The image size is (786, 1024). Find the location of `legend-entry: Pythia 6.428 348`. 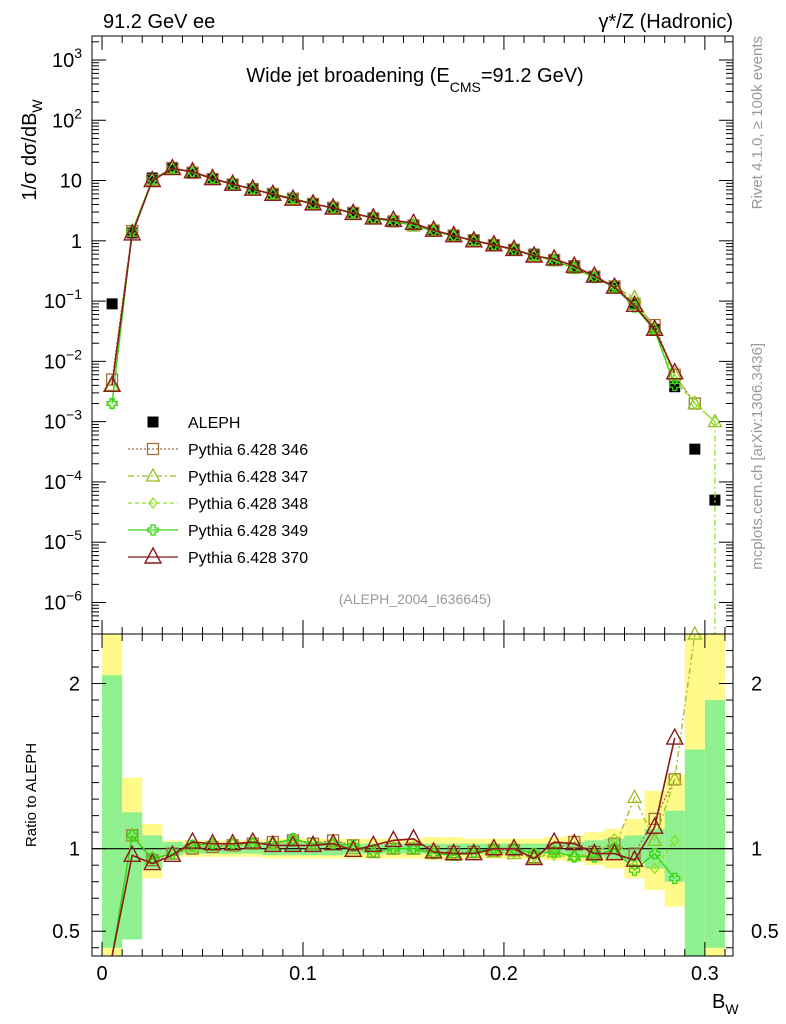

legend-entry: Pythia 6.428 348 is located at coordinates (218, 504).